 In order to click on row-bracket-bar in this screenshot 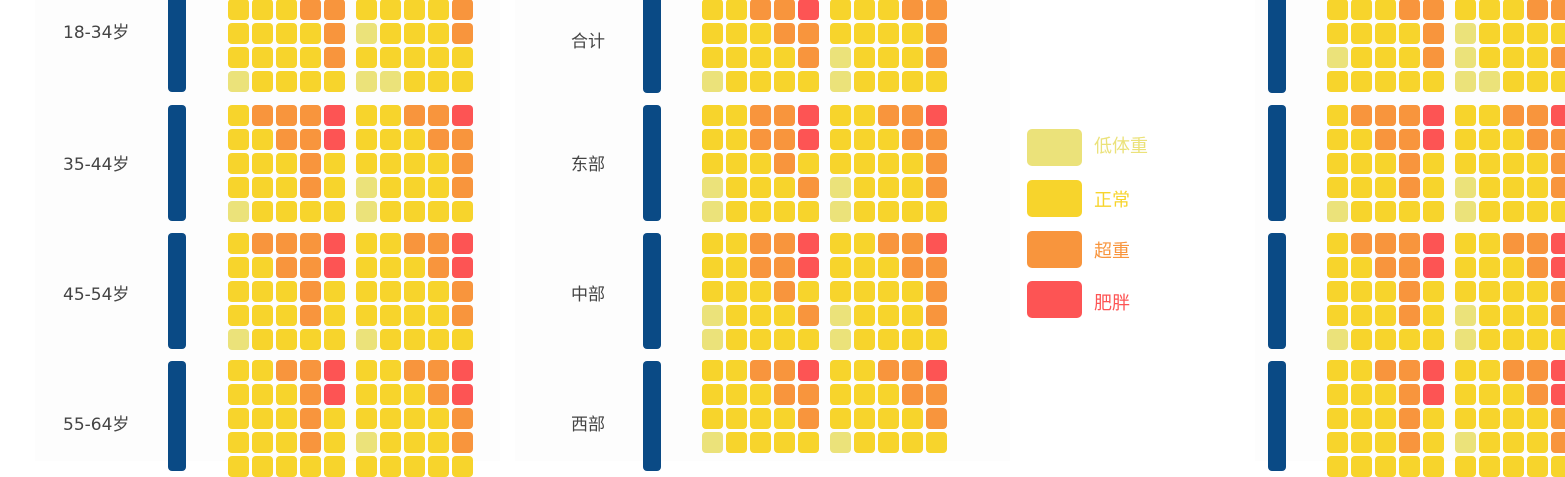, I will do `click(177, 163)`.